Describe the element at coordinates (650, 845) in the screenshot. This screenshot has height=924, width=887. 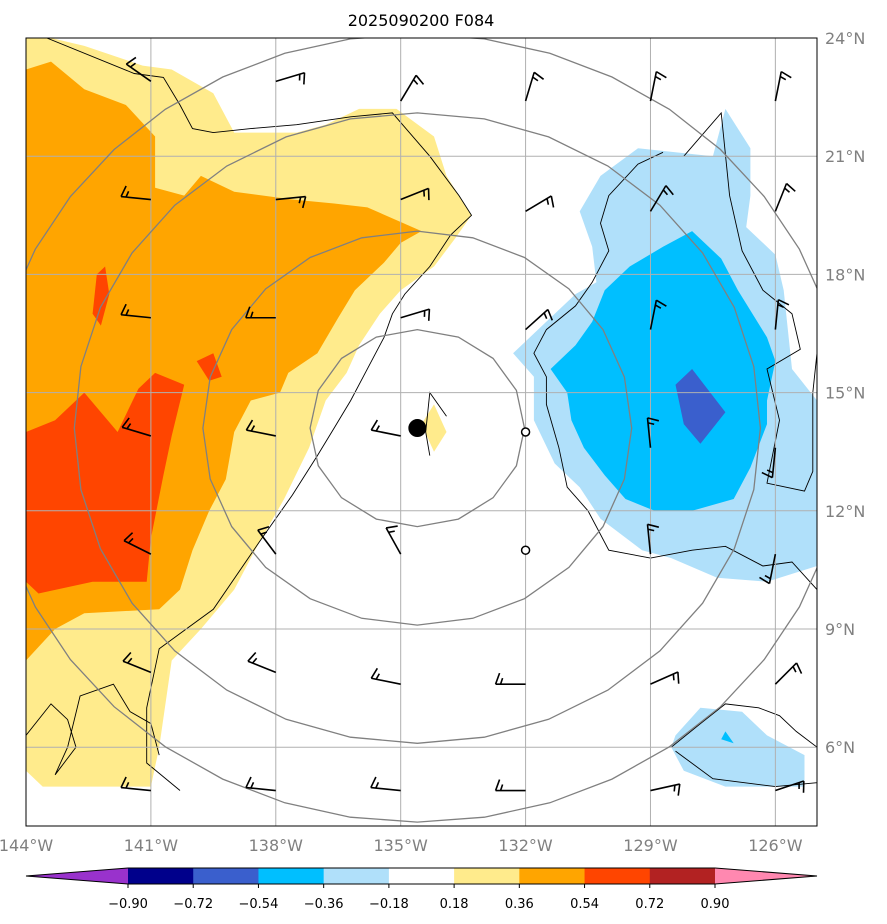
I see `lon-tick-label: 129°W` at that location.